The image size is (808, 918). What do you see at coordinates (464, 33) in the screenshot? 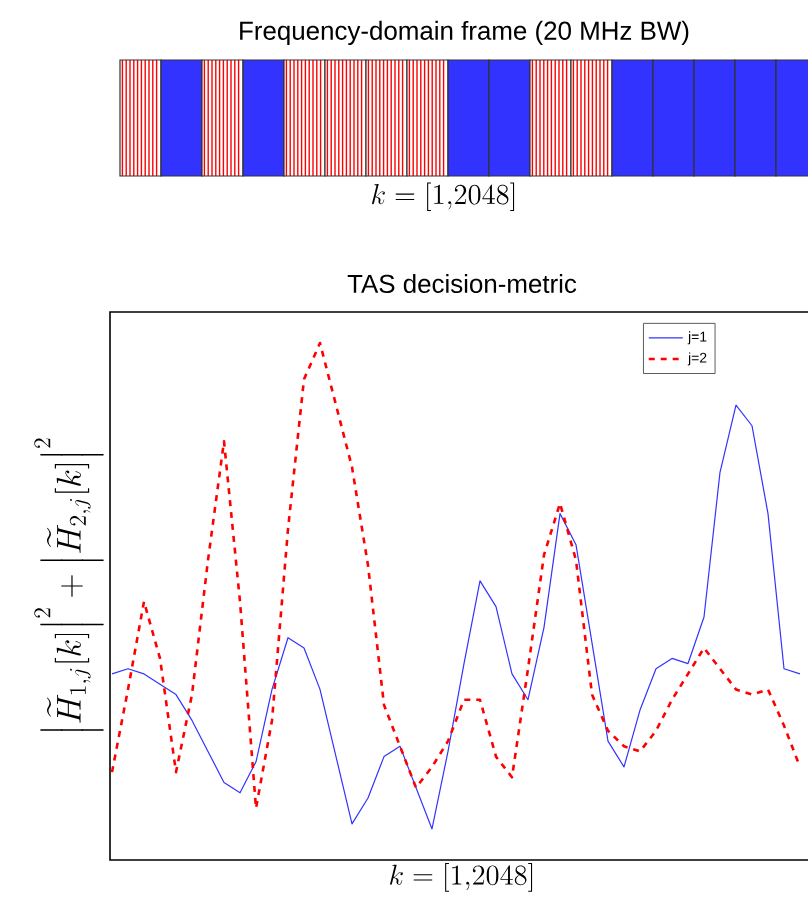
I see `text: Frequency-domain frame (20 MHz BW)` at bounding box center [464, 33].